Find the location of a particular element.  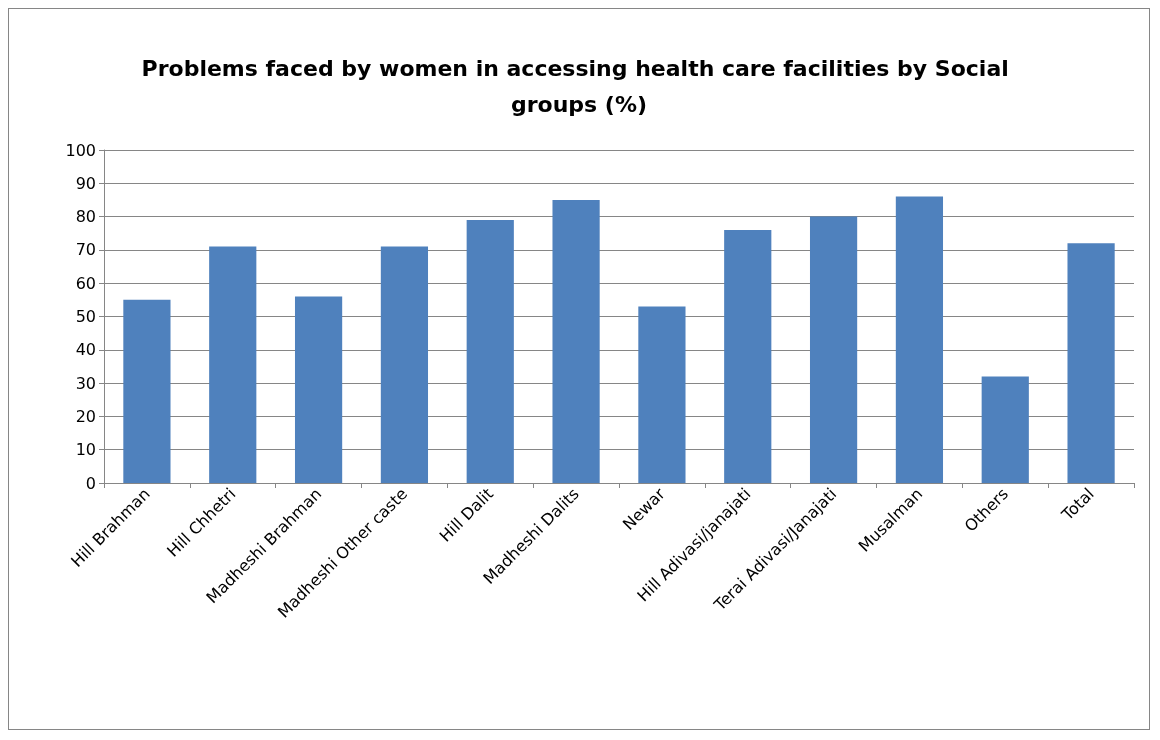

y-tick-label: 10 is located at coordinates (85, 450).